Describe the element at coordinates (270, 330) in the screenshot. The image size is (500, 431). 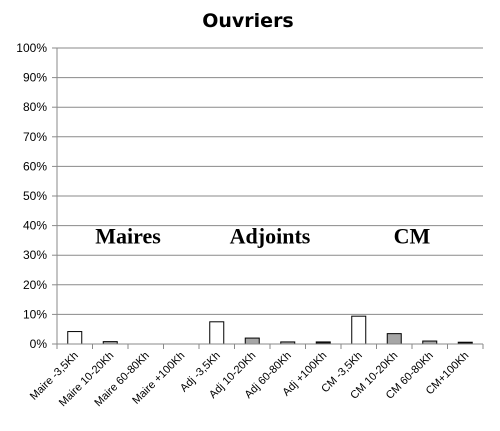
I see `bars` at that location.